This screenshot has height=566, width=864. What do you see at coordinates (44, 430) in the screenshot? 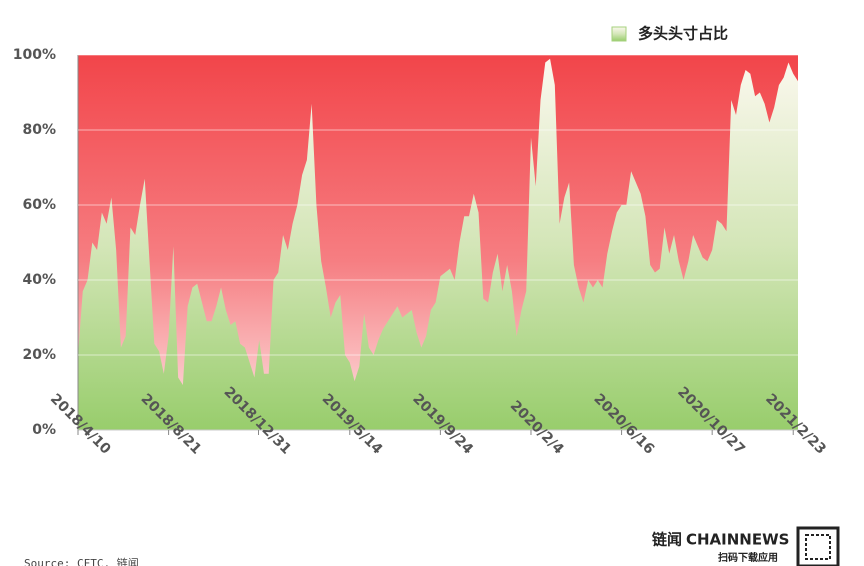
I see `y-tick-label: 0%` at bounding box center [44, 430].